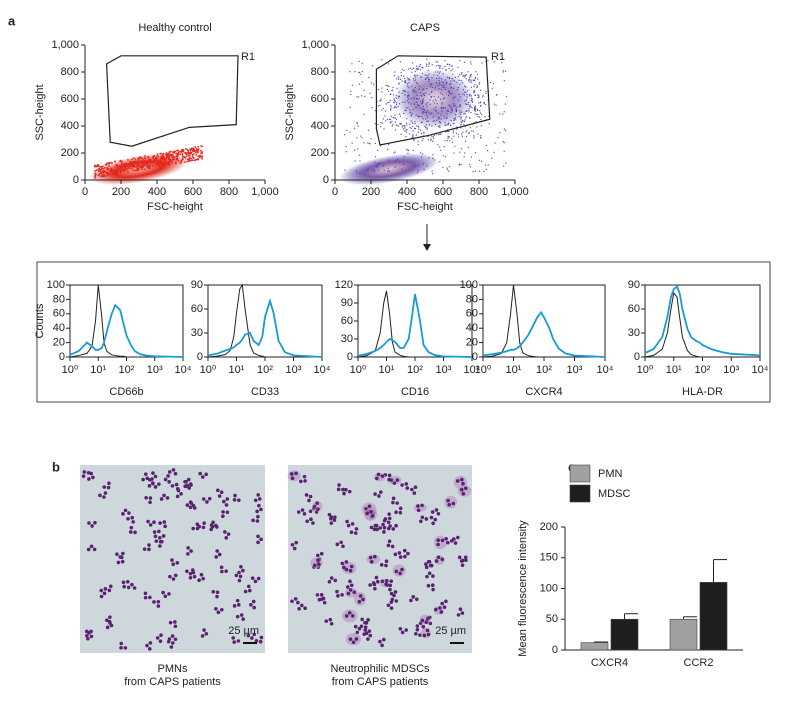  Describe the element at coordinates (371, 192) in the screenshot. I see `x-tick-label: 200` at that location.